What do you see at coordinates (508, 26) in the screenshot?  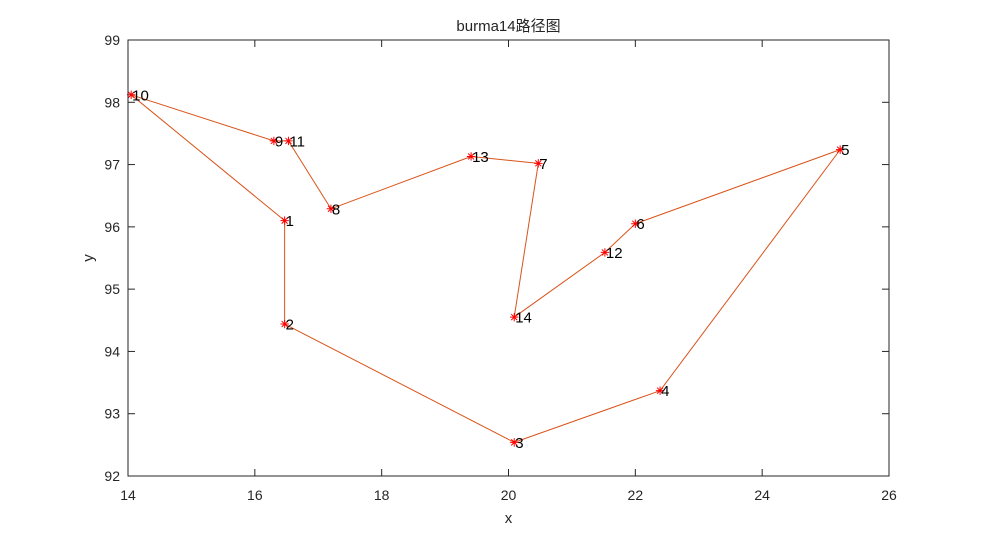 I see `chart-title: burma14路径图` at bounding box center [508, 26].